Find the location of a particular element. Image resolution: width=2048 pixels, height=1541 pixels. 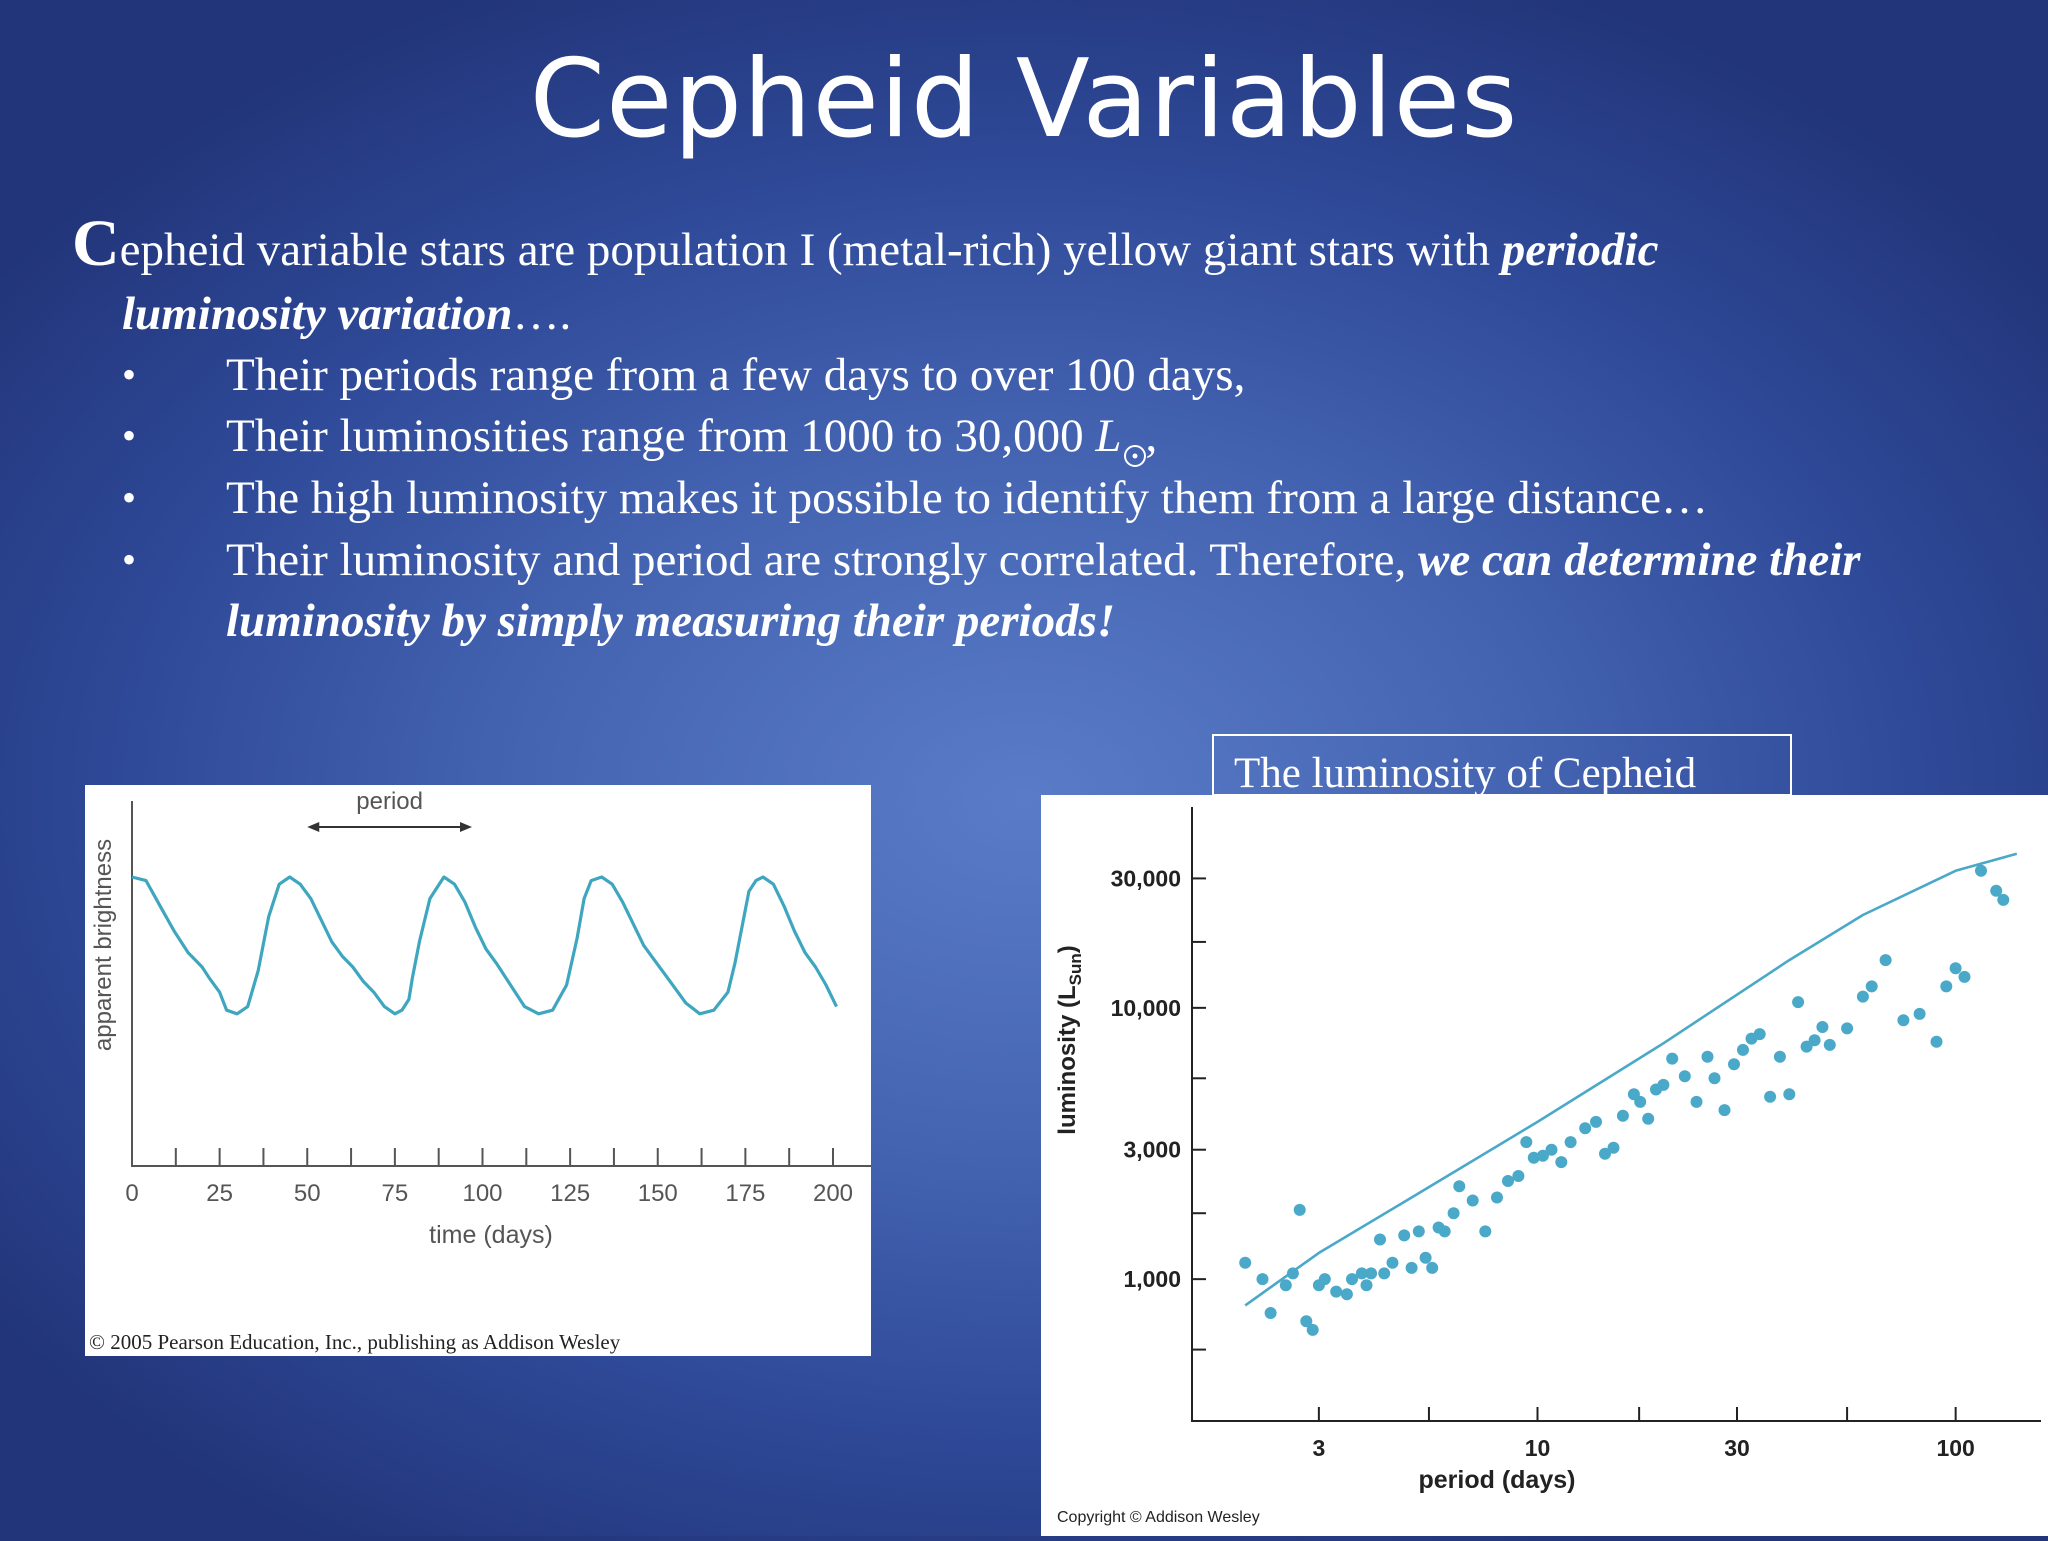

light-curve-line is located at coordinates (484, 945).